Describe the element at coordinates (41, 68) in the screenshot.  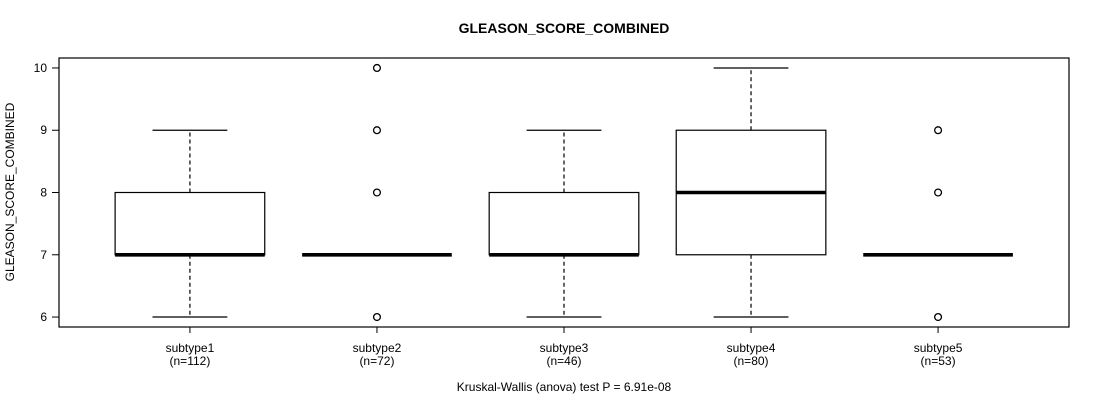
I see `y-tick-label: 10` at that location.